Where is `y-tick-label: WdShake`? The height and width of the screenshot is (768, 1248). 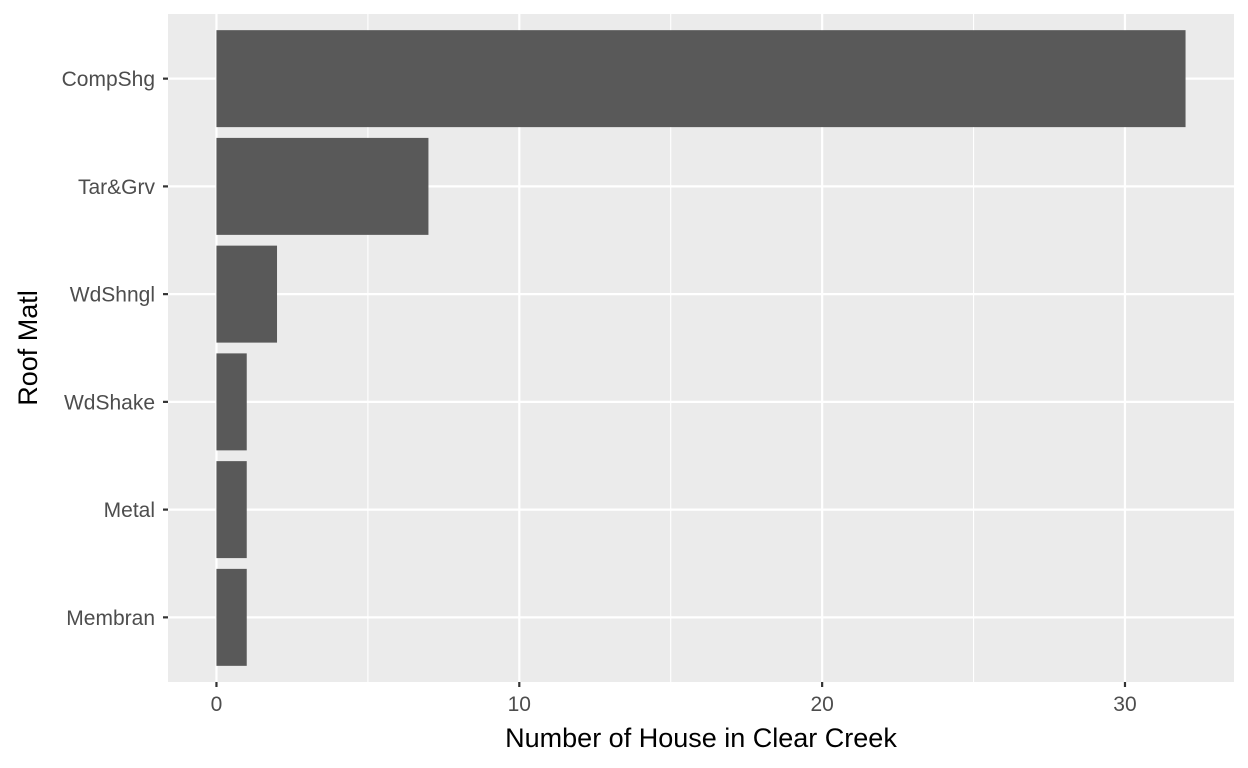
y-tick-label: WdShake is located at coordinates (109, 402).